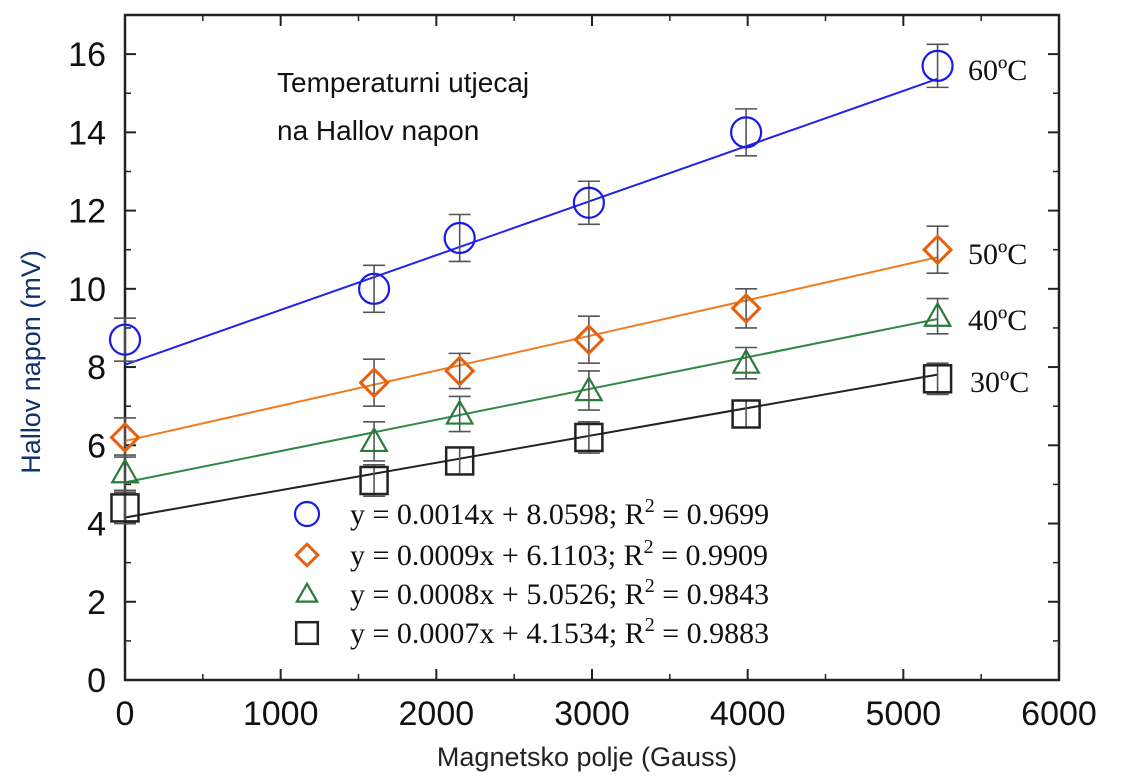  What do you see at coordinates (587, 757) in the screenshot?
I see `x-axis-label: Magnetsko polje (Gauss)` at bounding box center [587, 757].